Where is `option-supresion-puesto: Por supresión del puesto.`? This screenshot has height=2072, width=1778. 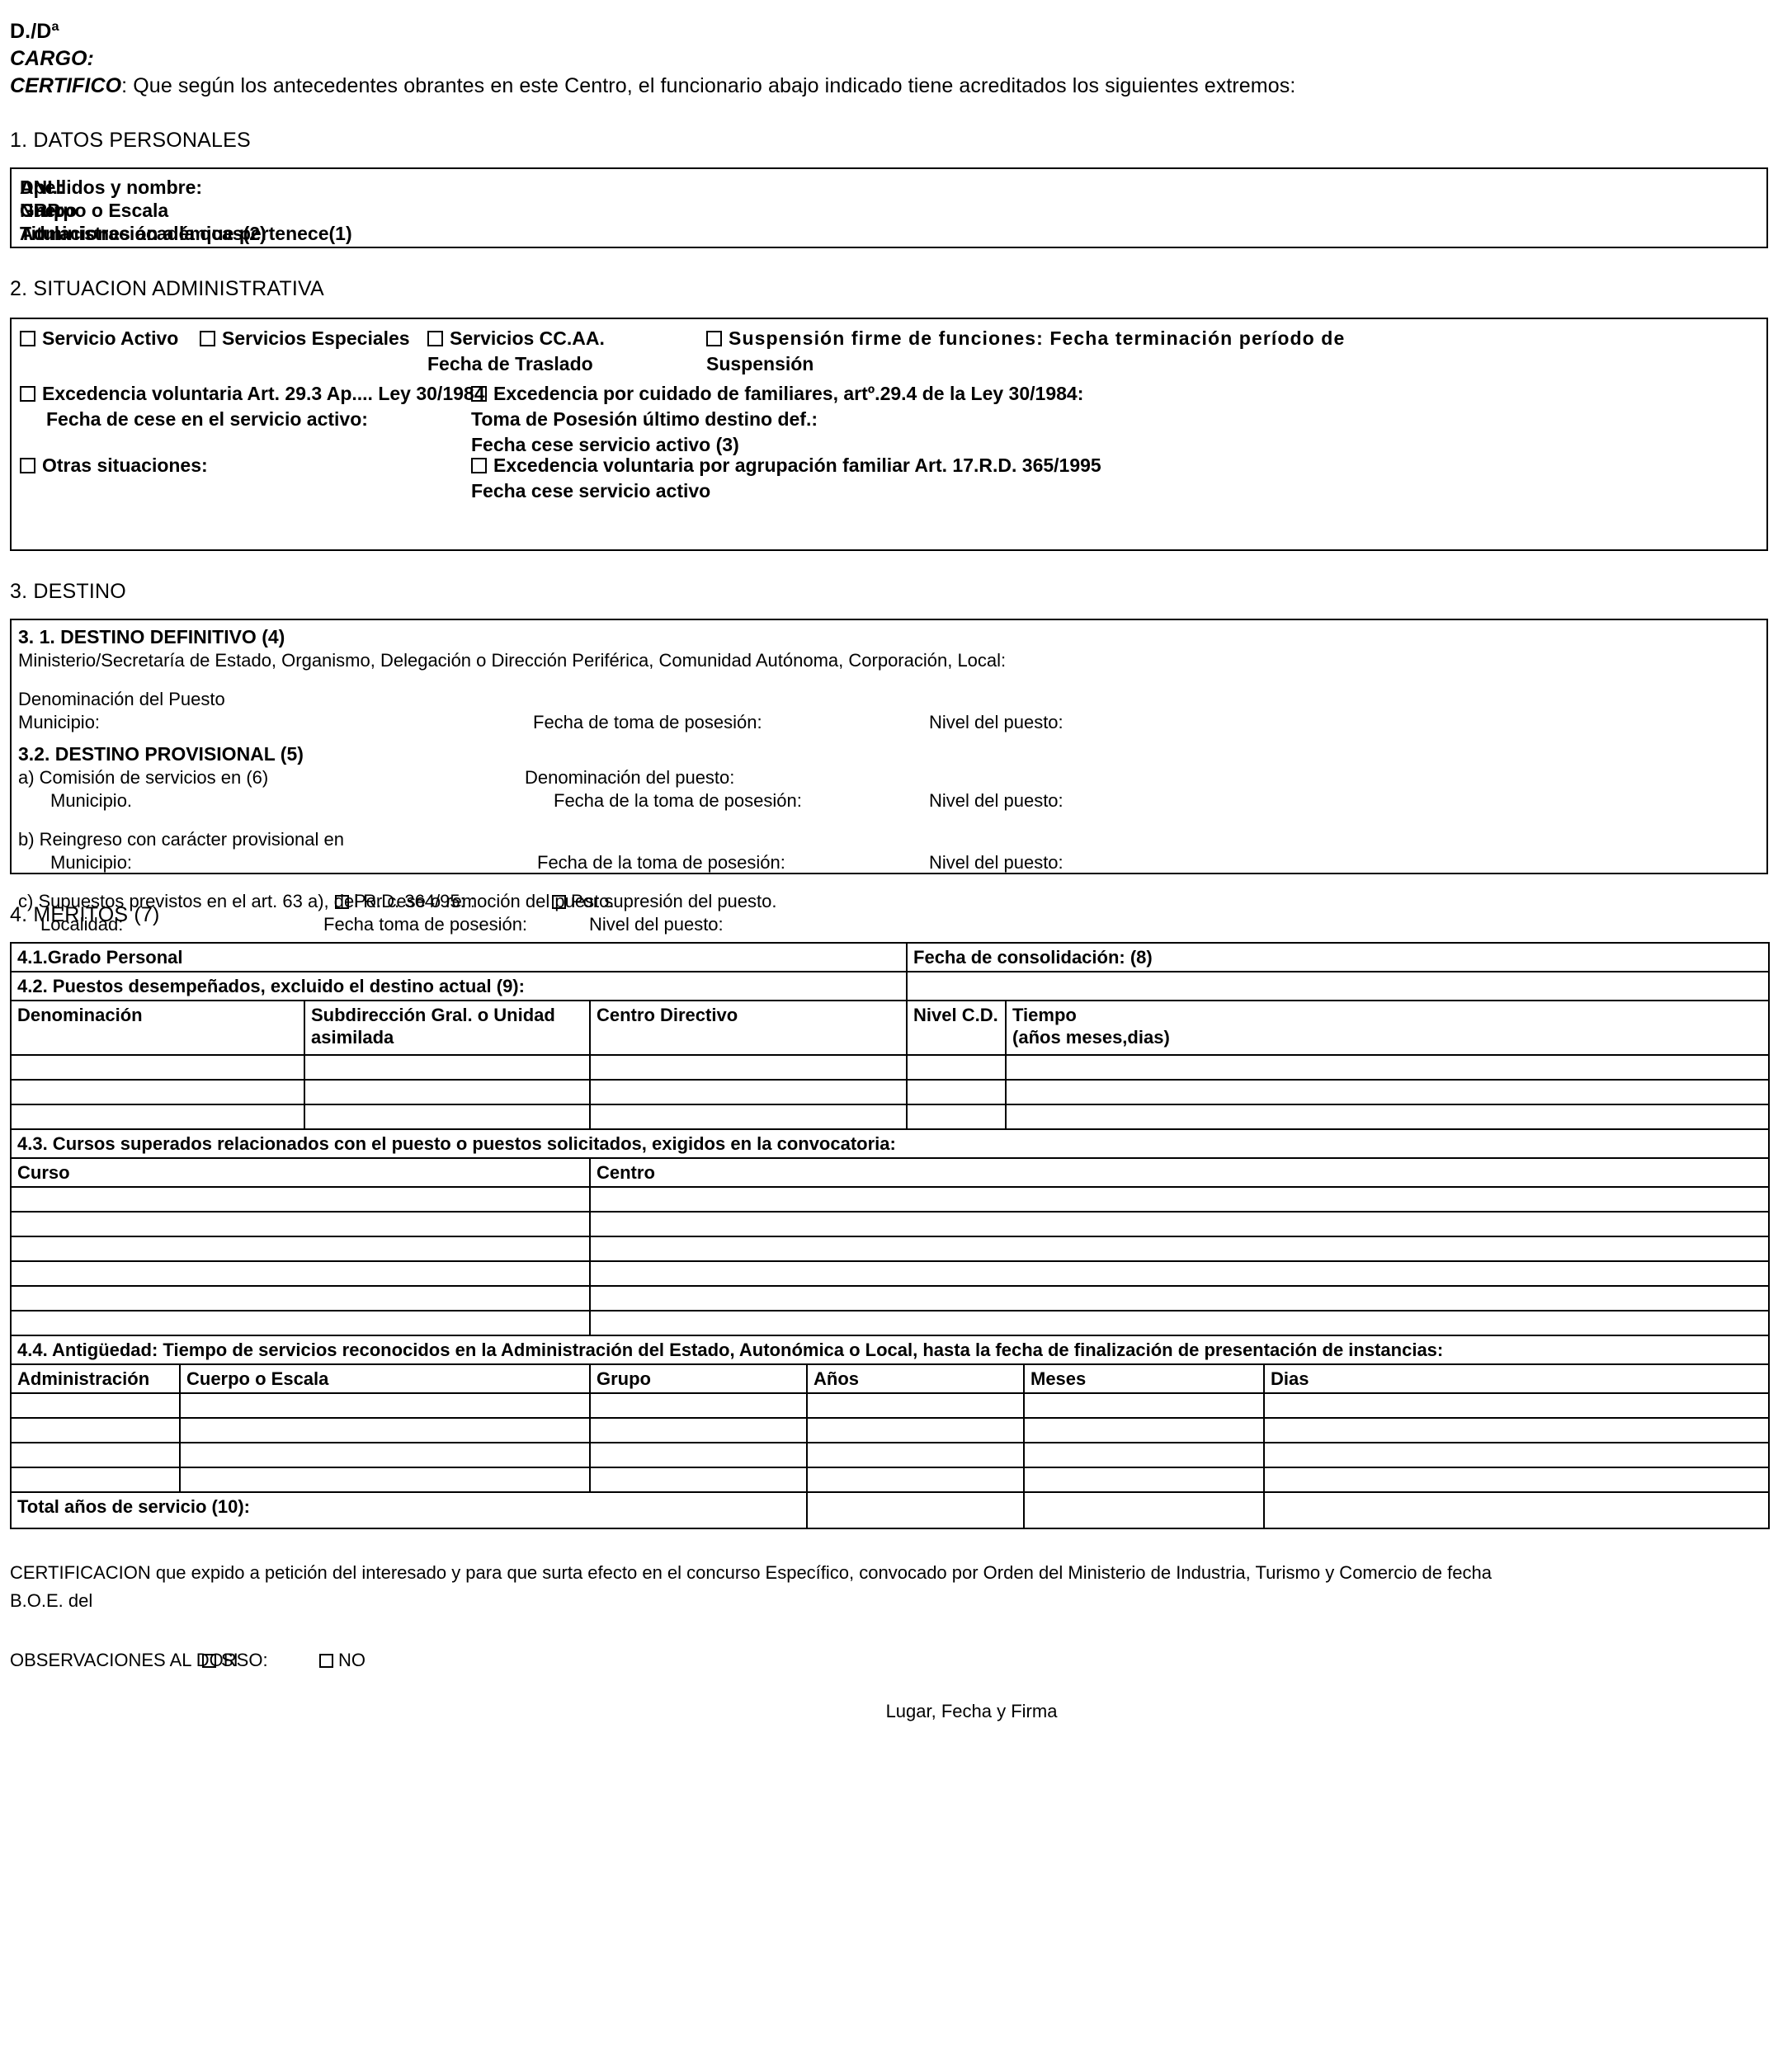
option-supresion-puesto: Por supresión del puesto. is located at coordinates (664, 901).